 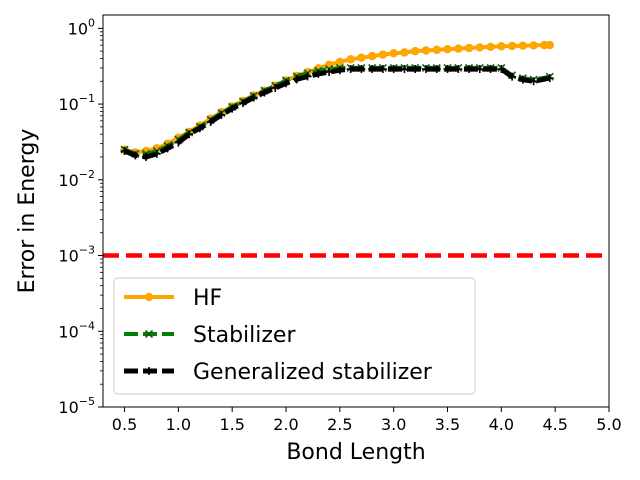 I want to click on x-tick-label: 2.0, so click(x=285, y=424).